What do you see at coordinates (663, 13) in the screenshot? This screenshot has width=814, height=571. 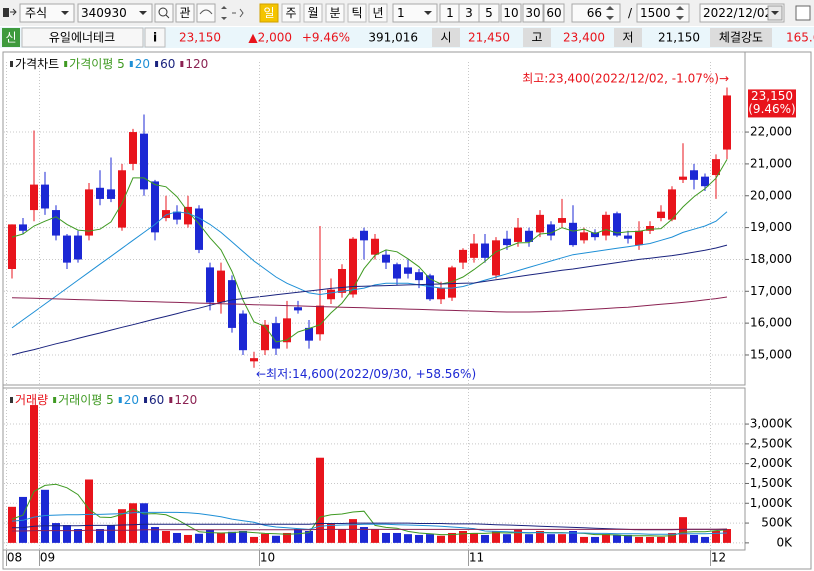 I see `total-input` at bounding box center [663, 13].